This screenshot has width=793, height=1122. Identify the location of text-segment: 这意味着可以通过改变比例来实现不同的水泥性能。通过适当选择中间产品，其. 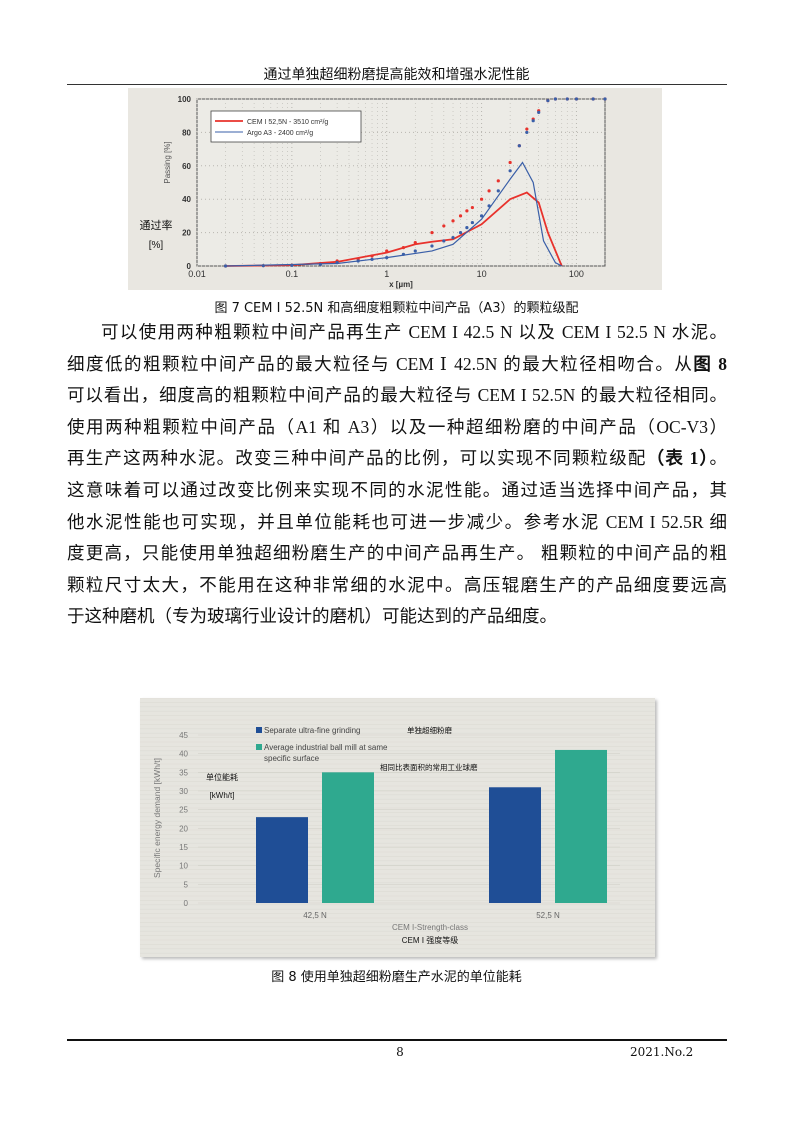
(397, 490).